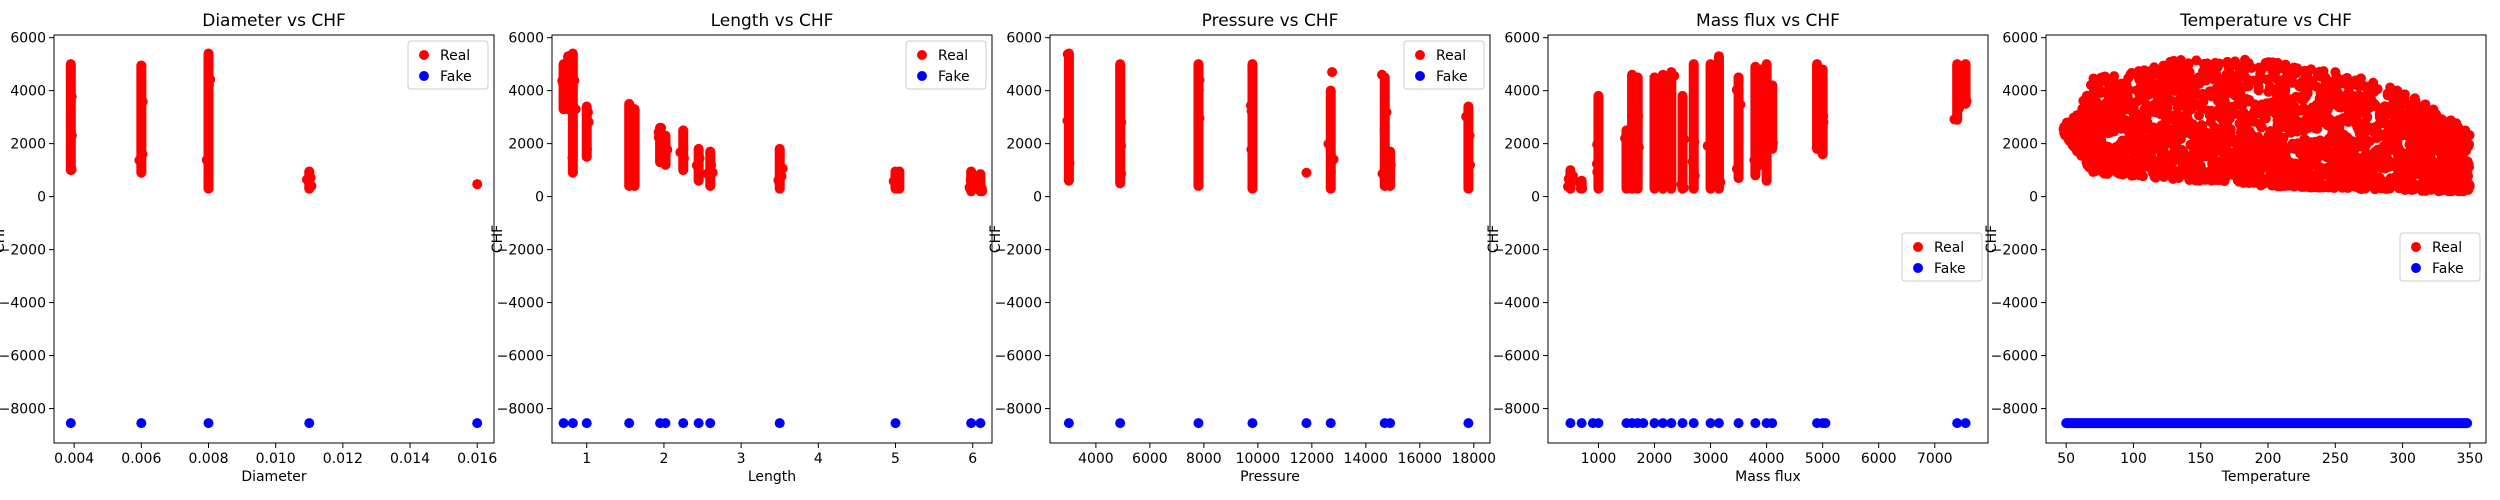 This screenshot has height=500, width=2500. What do you see at coordinates (274, 423) in the screenshot?
I see `series-fake` at bounding box center [274, 423].